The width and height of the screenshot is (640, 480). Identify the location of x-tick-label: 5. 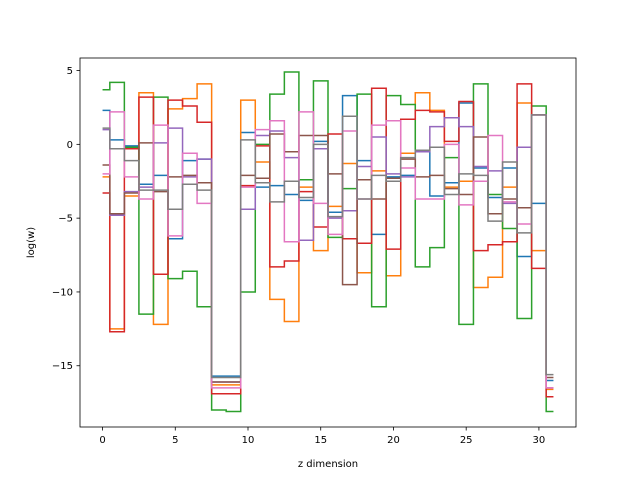
(175, 440).